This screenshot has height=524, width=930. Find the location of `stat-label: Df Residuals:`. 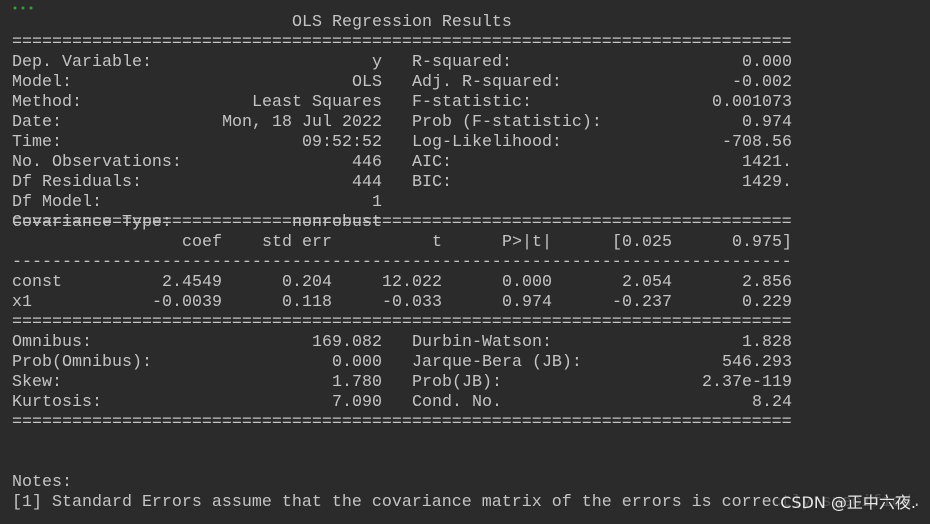

stat-label: Df Residuals: is located at coordinates (77, 182).